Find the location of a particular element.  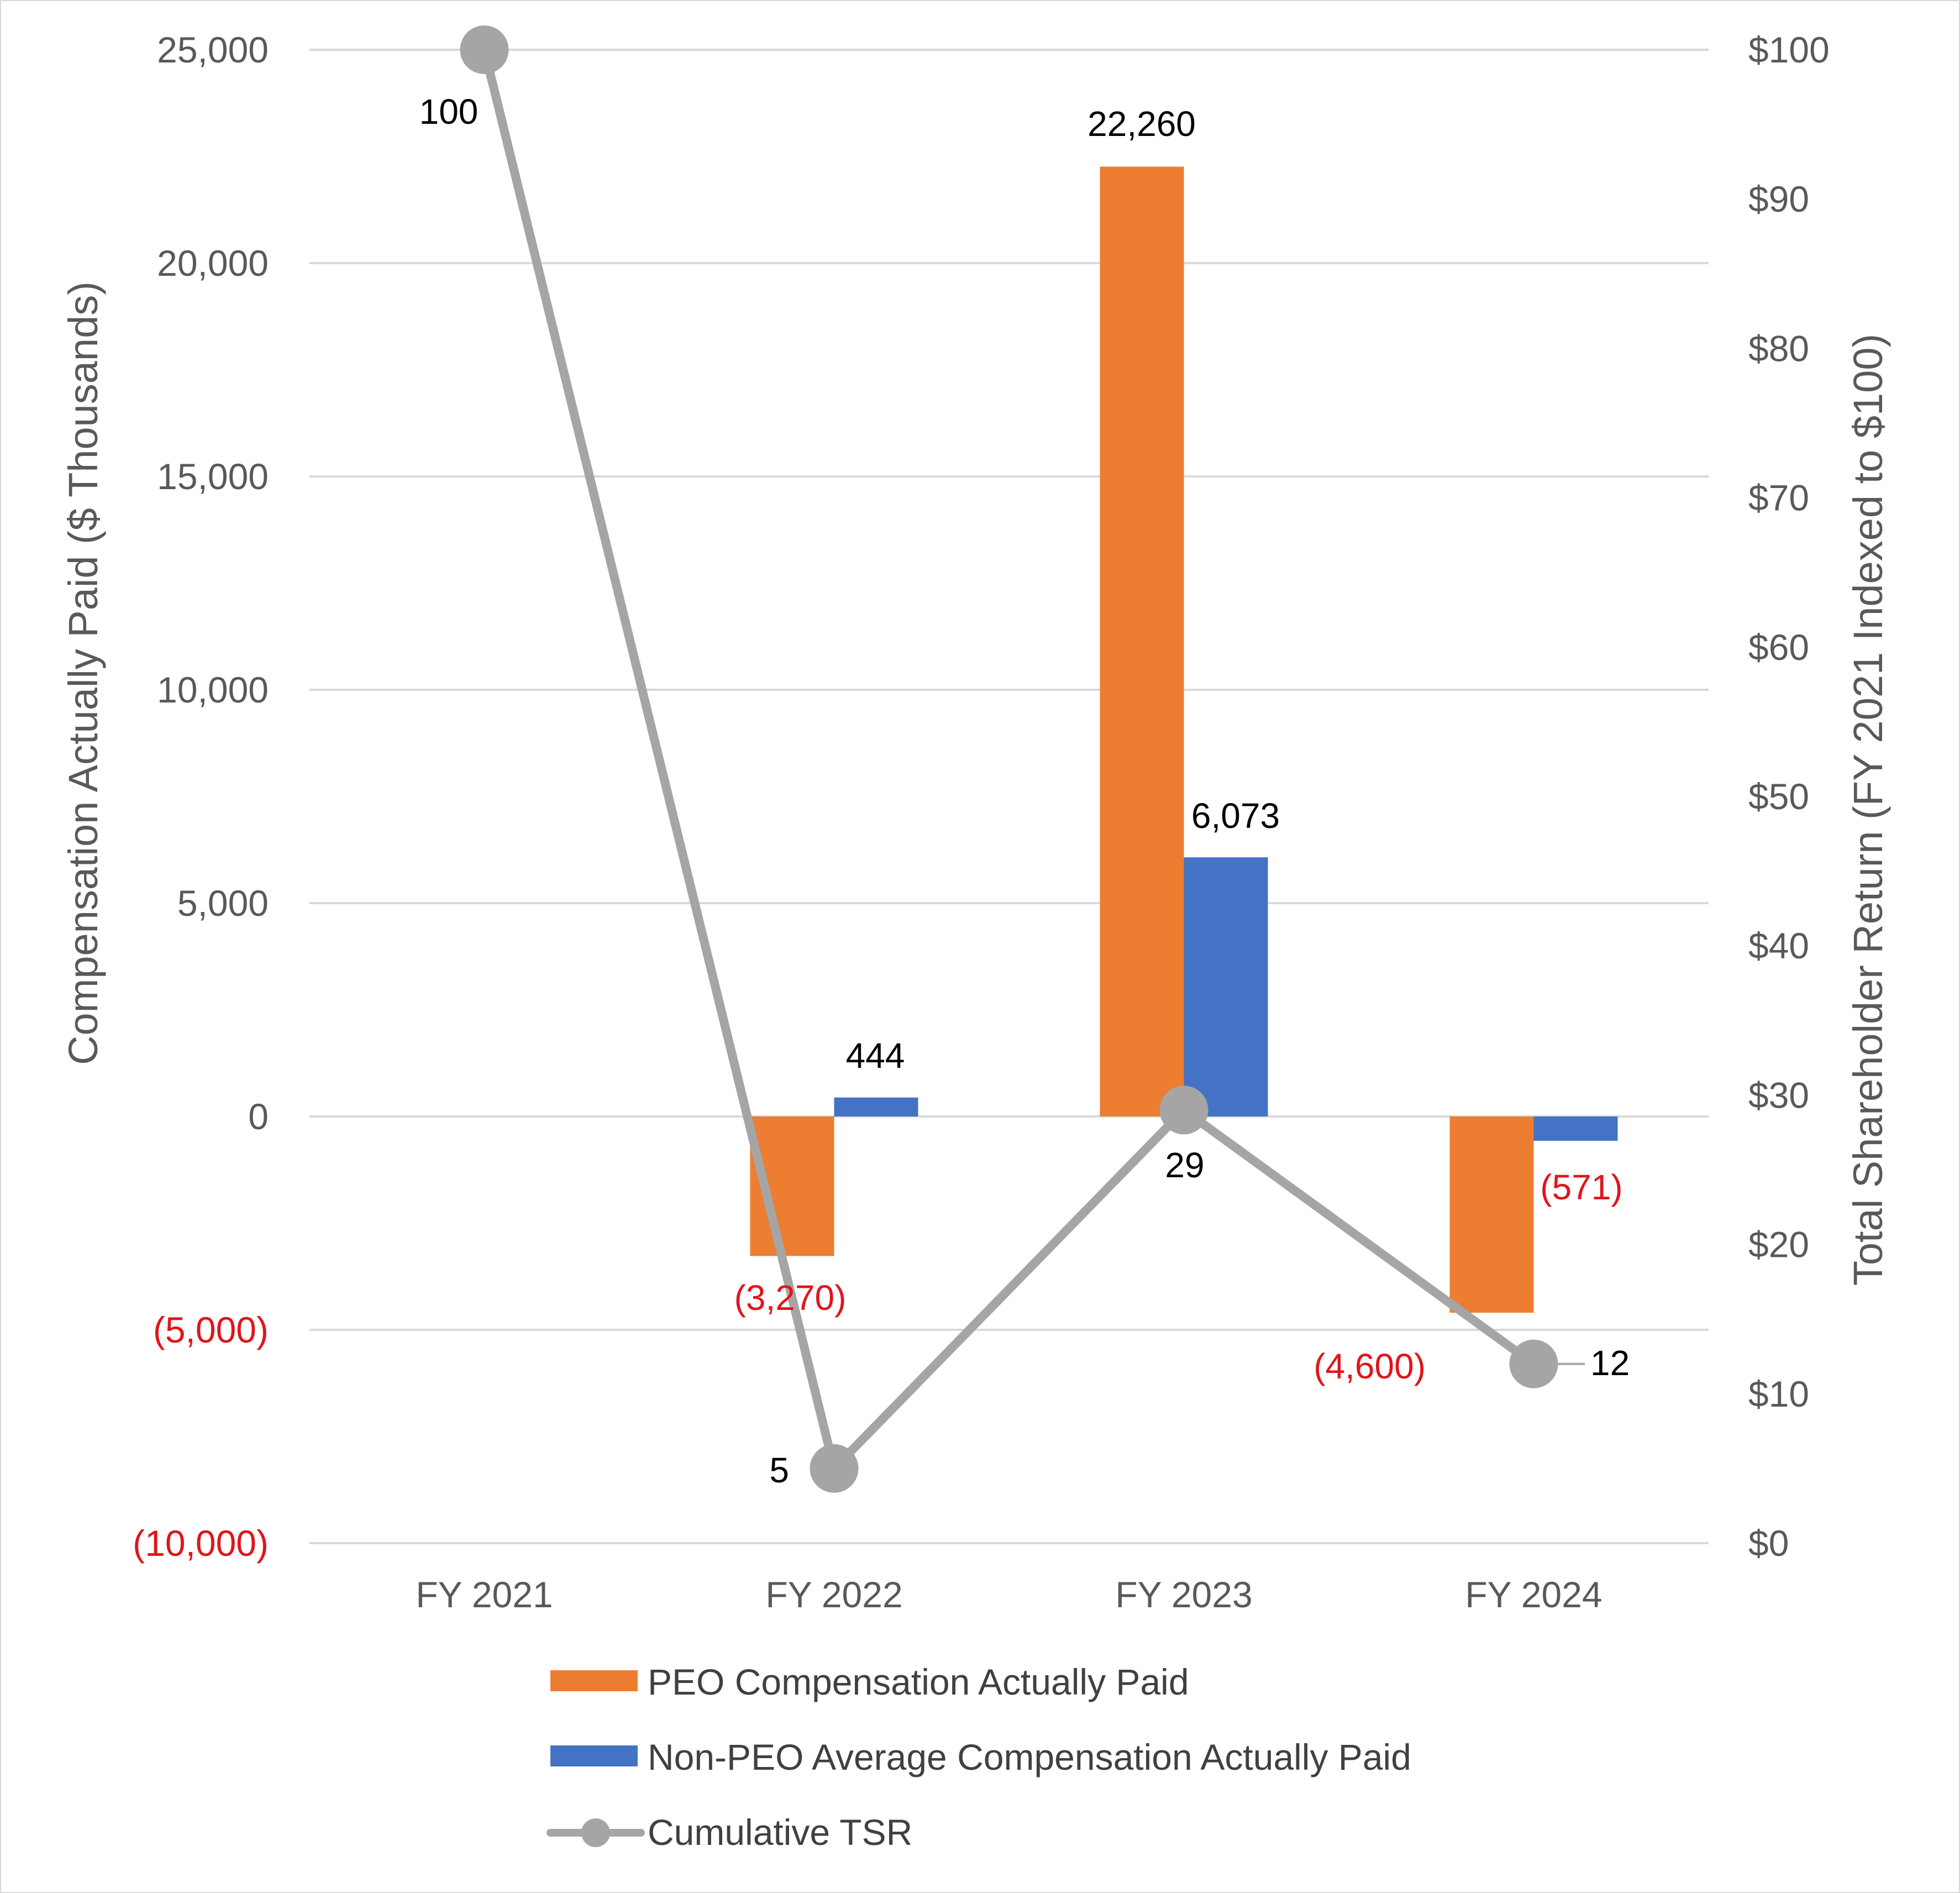

legend-label-tsr: Cumulative TSR is located at coordinates (780, 1832).